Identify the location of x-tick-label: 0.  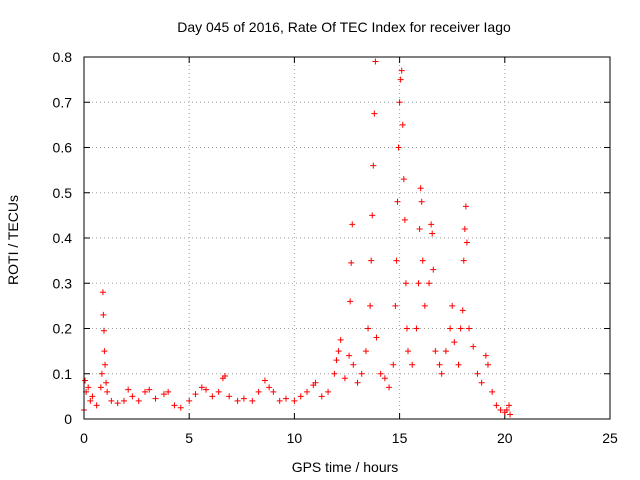
(84, 438).